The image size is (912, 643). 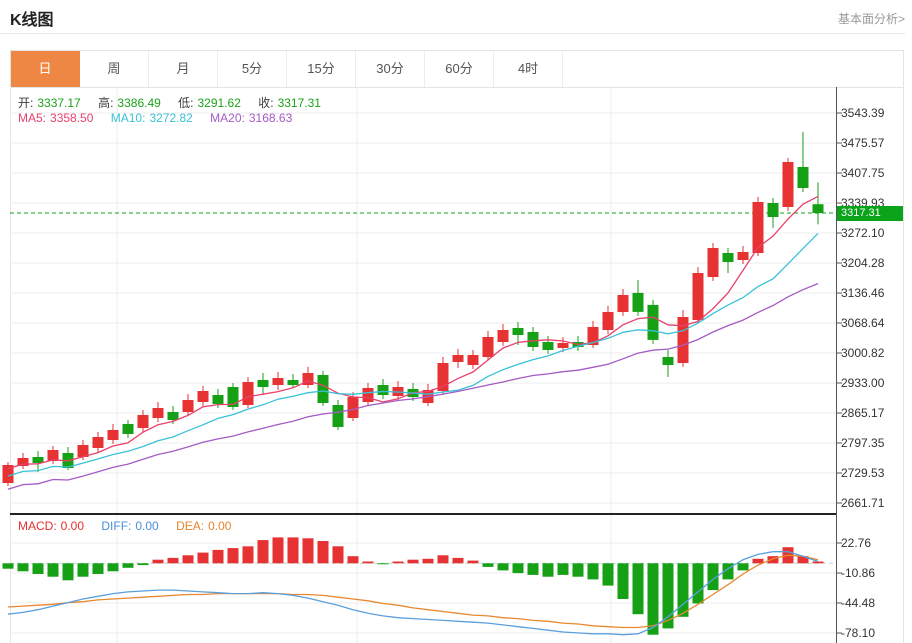 I want to click on tab-day: 日, so click(x=45, y=69).